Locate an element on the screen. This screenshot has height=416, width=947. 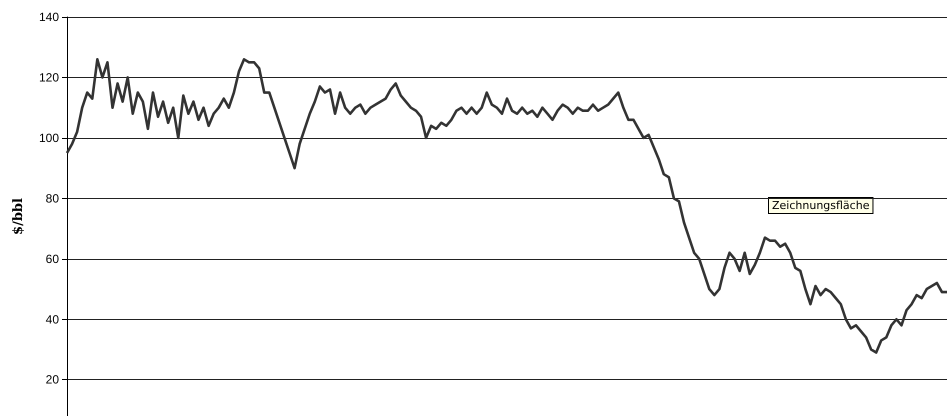
y-tick-label: 120 is located at coordinates (49, 77).